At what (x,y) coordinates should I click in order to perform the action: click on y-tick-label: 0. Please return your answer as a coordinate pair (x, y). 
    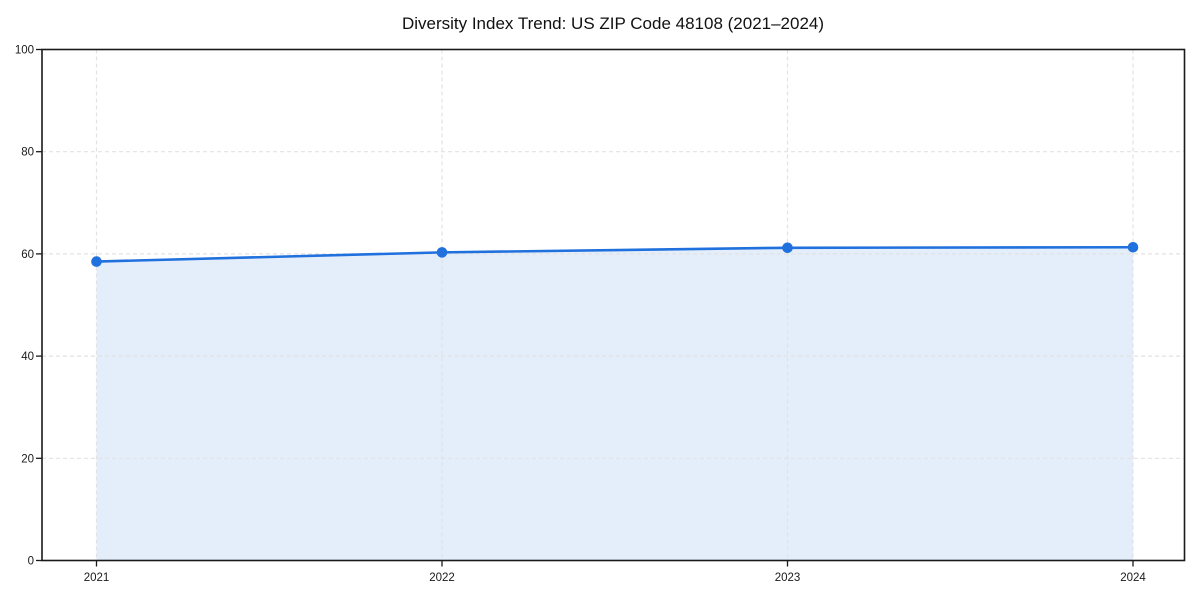
    Looking at the image, I should click on (31, 562).